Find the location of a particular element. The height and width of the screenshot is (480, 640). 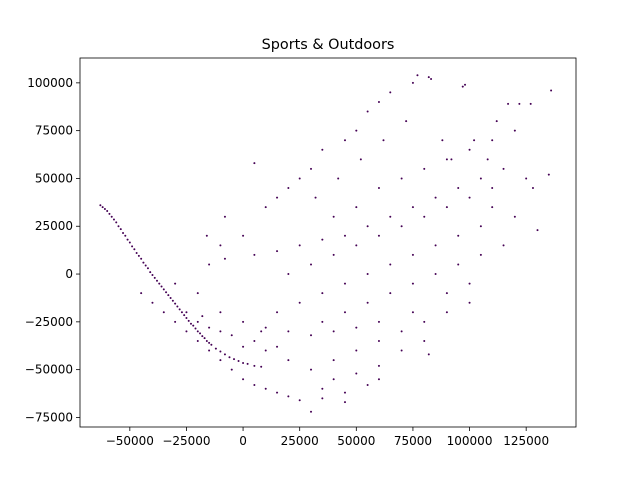

x-tick-label: 50000 is located at coordinates (356, 441).